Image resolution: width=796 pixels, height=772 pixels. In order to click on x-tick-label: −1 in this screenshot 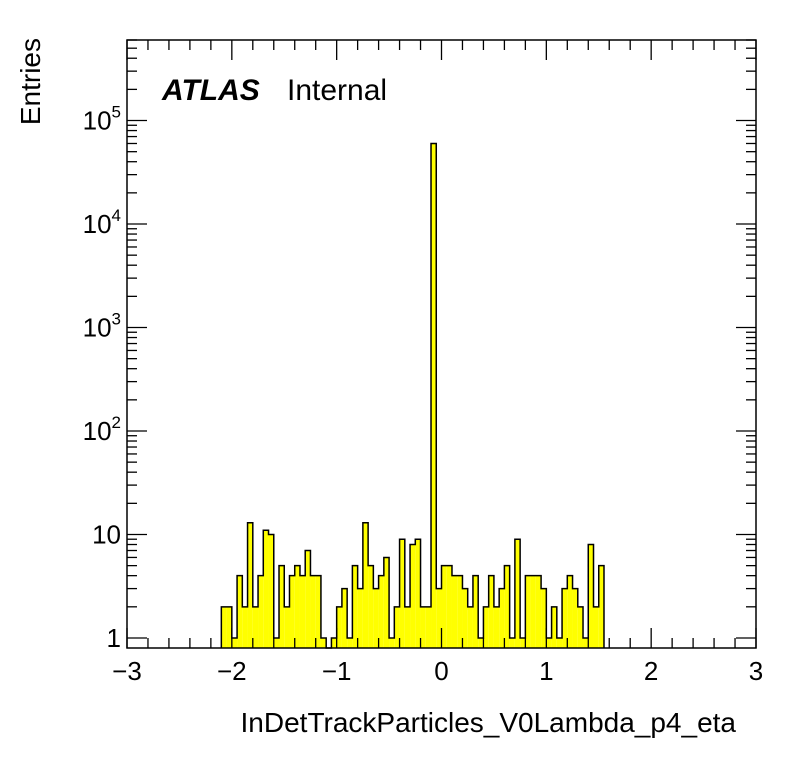, I will do `click(337, 671)`.